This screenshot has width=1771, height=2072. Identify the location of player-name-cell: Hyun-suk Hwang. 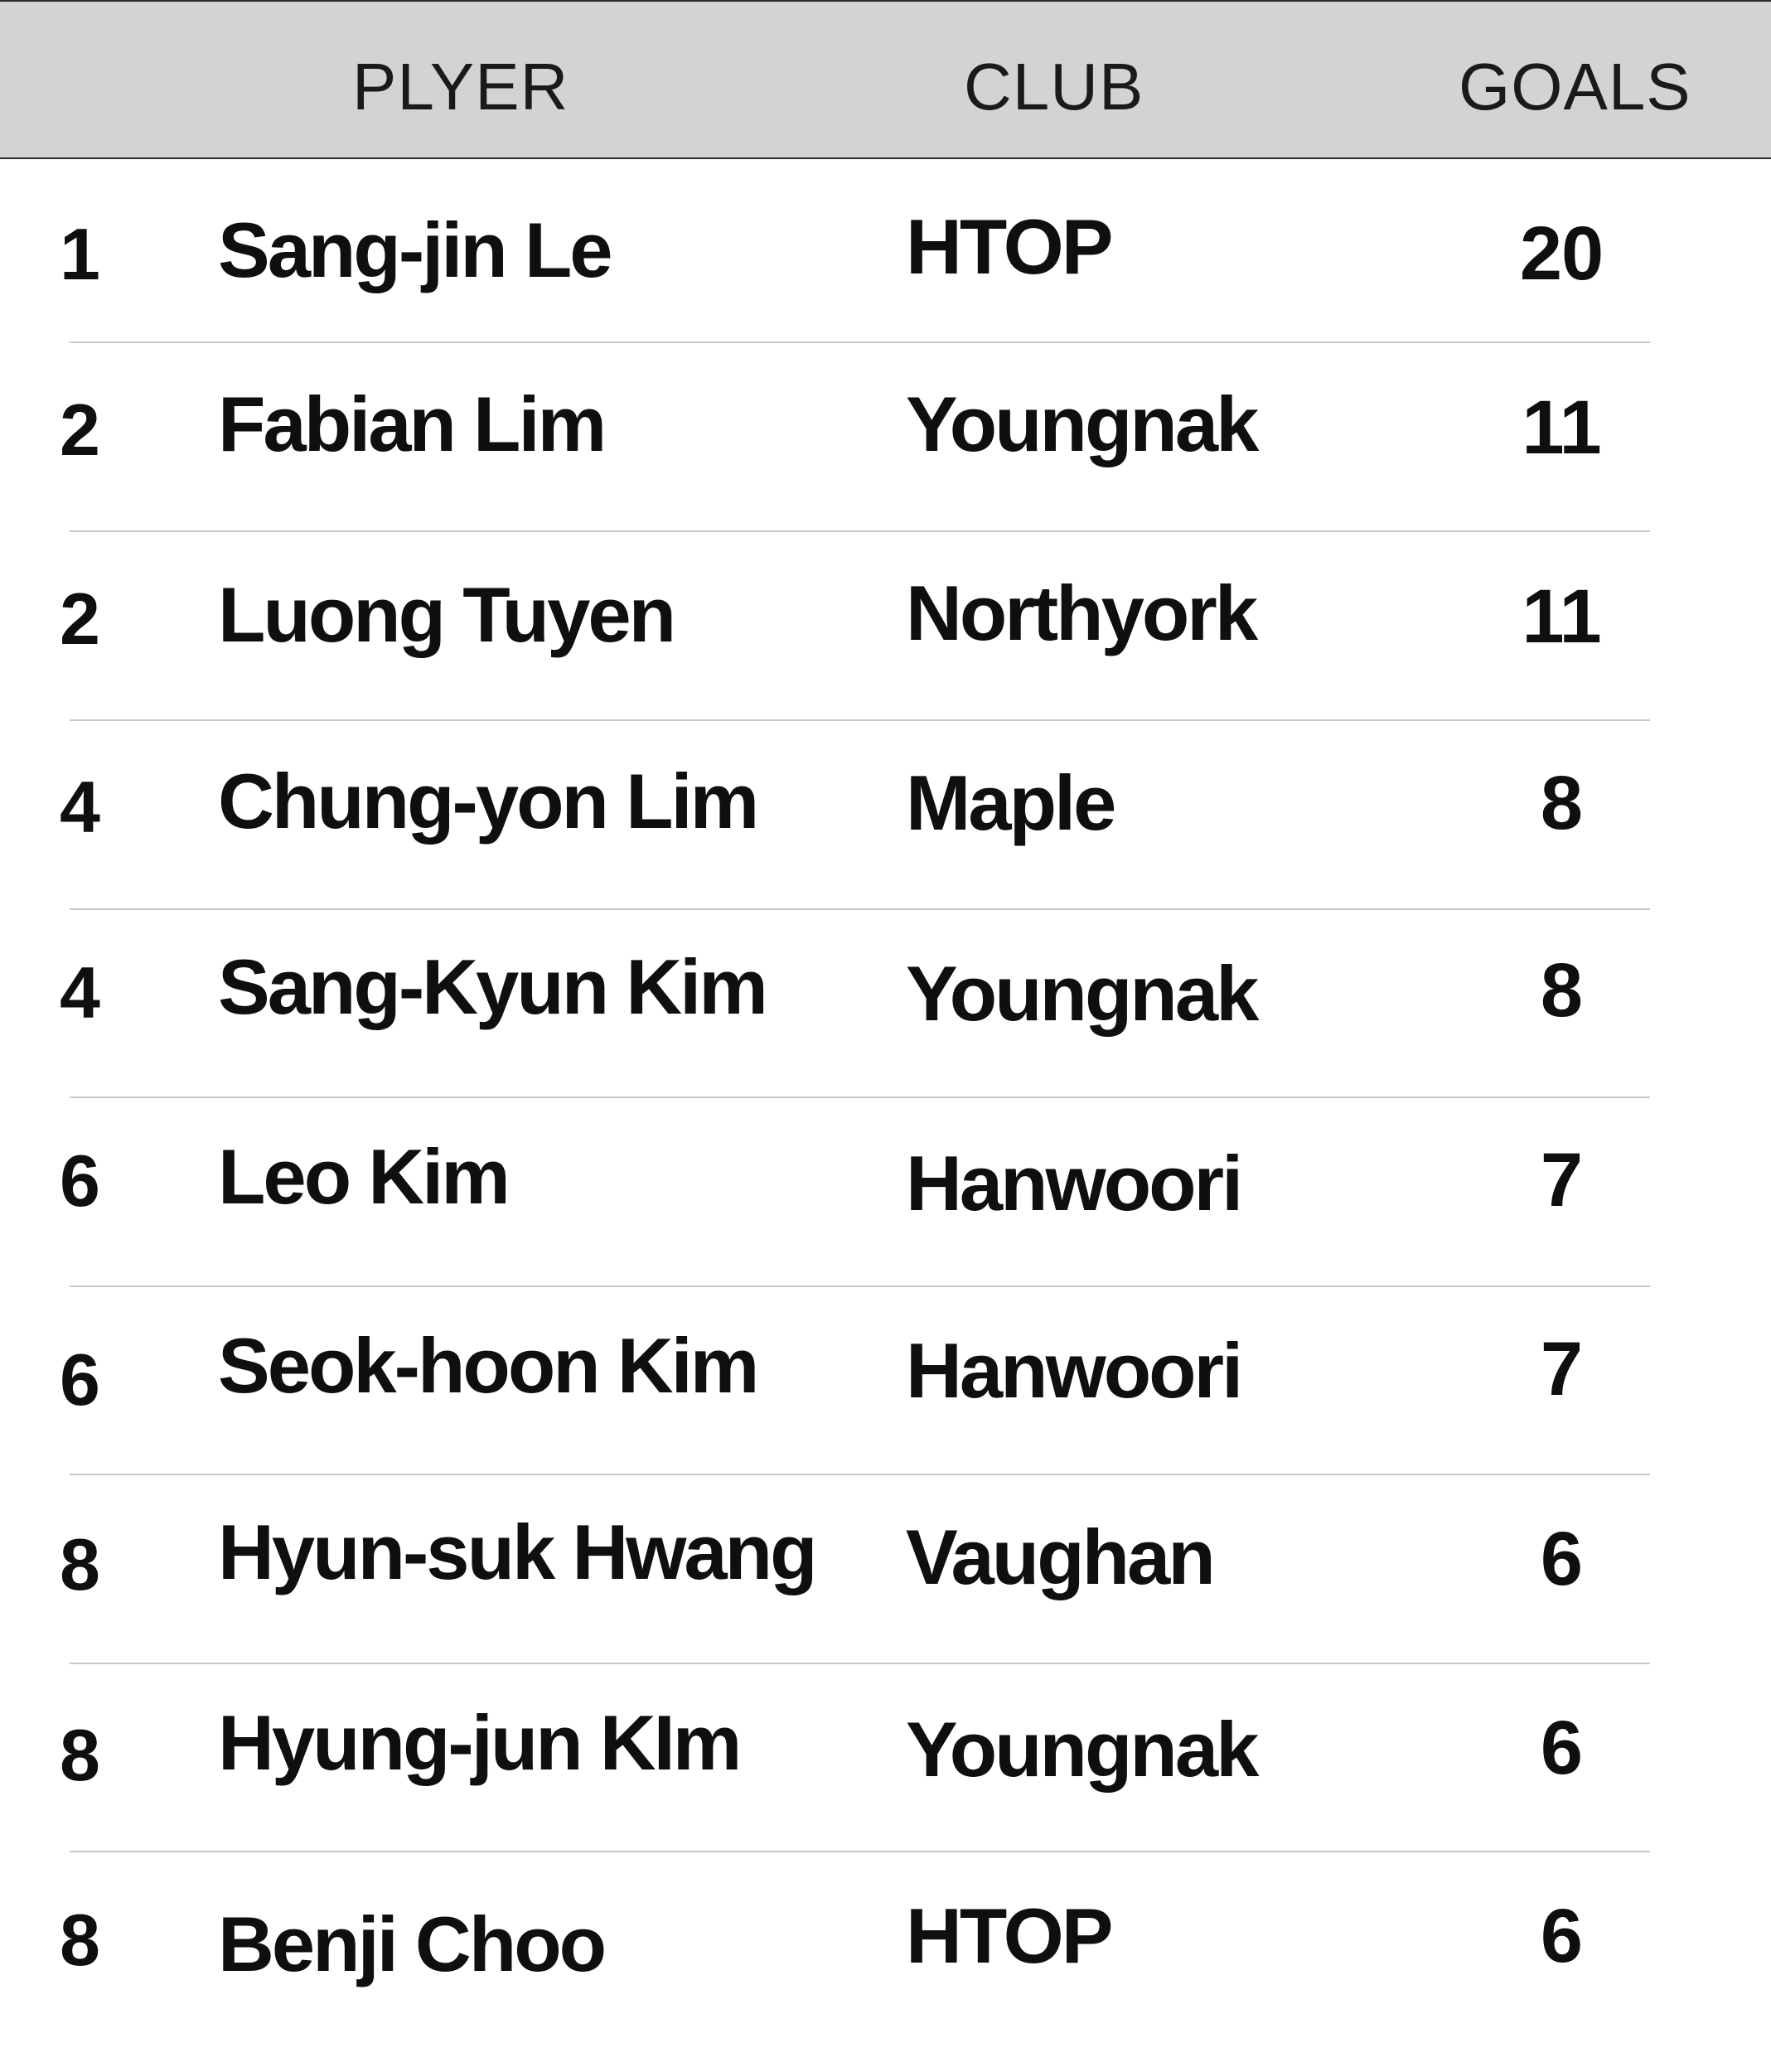
(518, 1551).